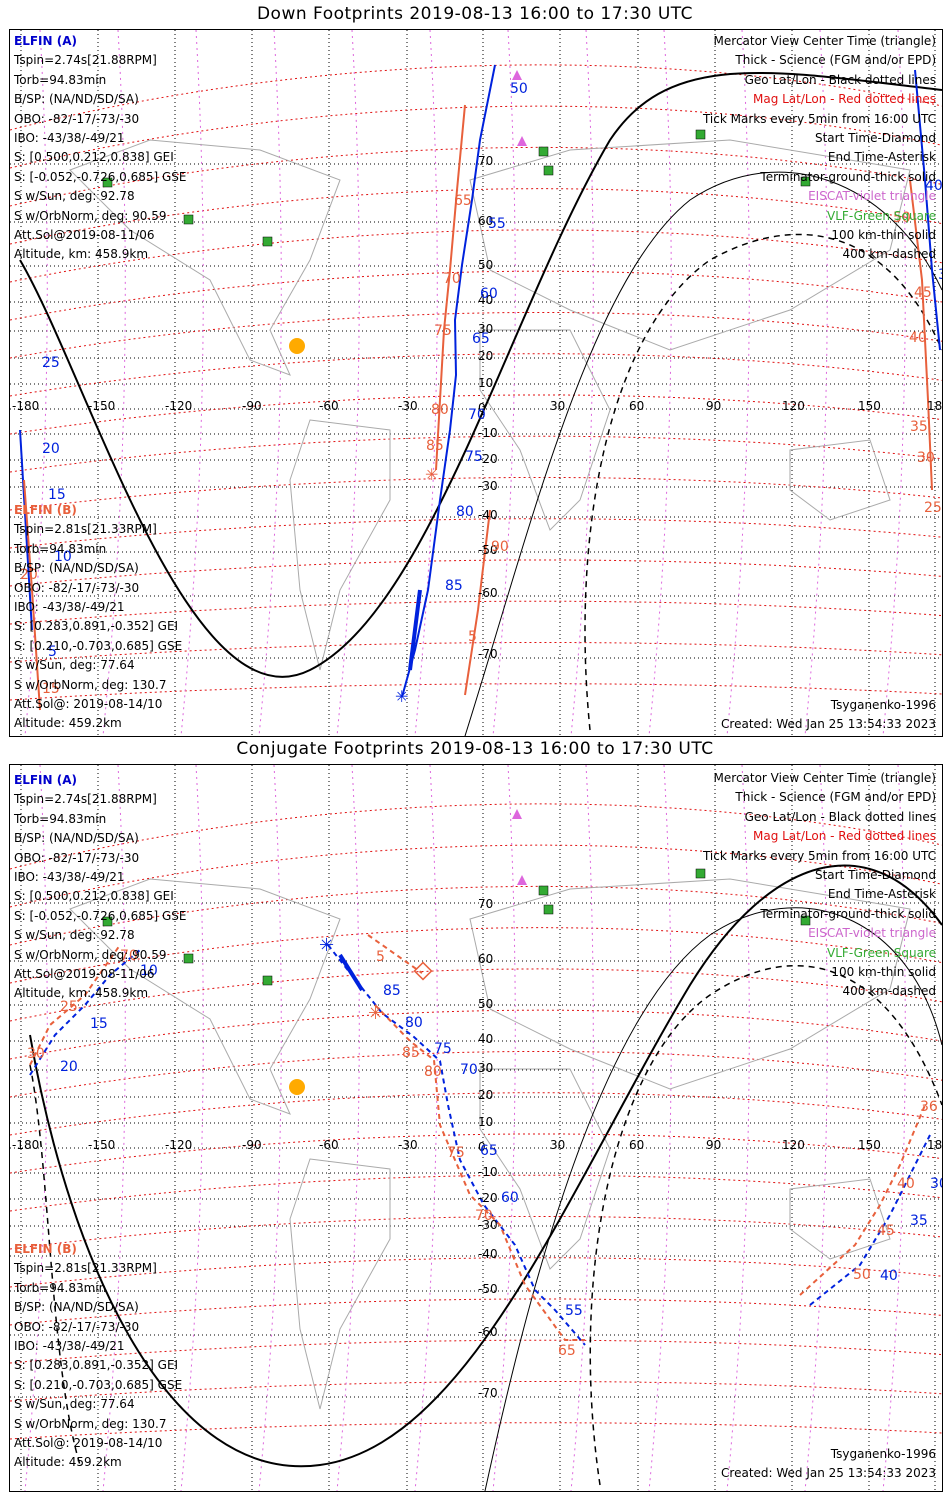 Image resolution: width=950 pixels, height=1500 pixels. Describe the element at coordinates (881, 215) in the screenshot. I see `legend-entry: VLF-Green Square` at that location.